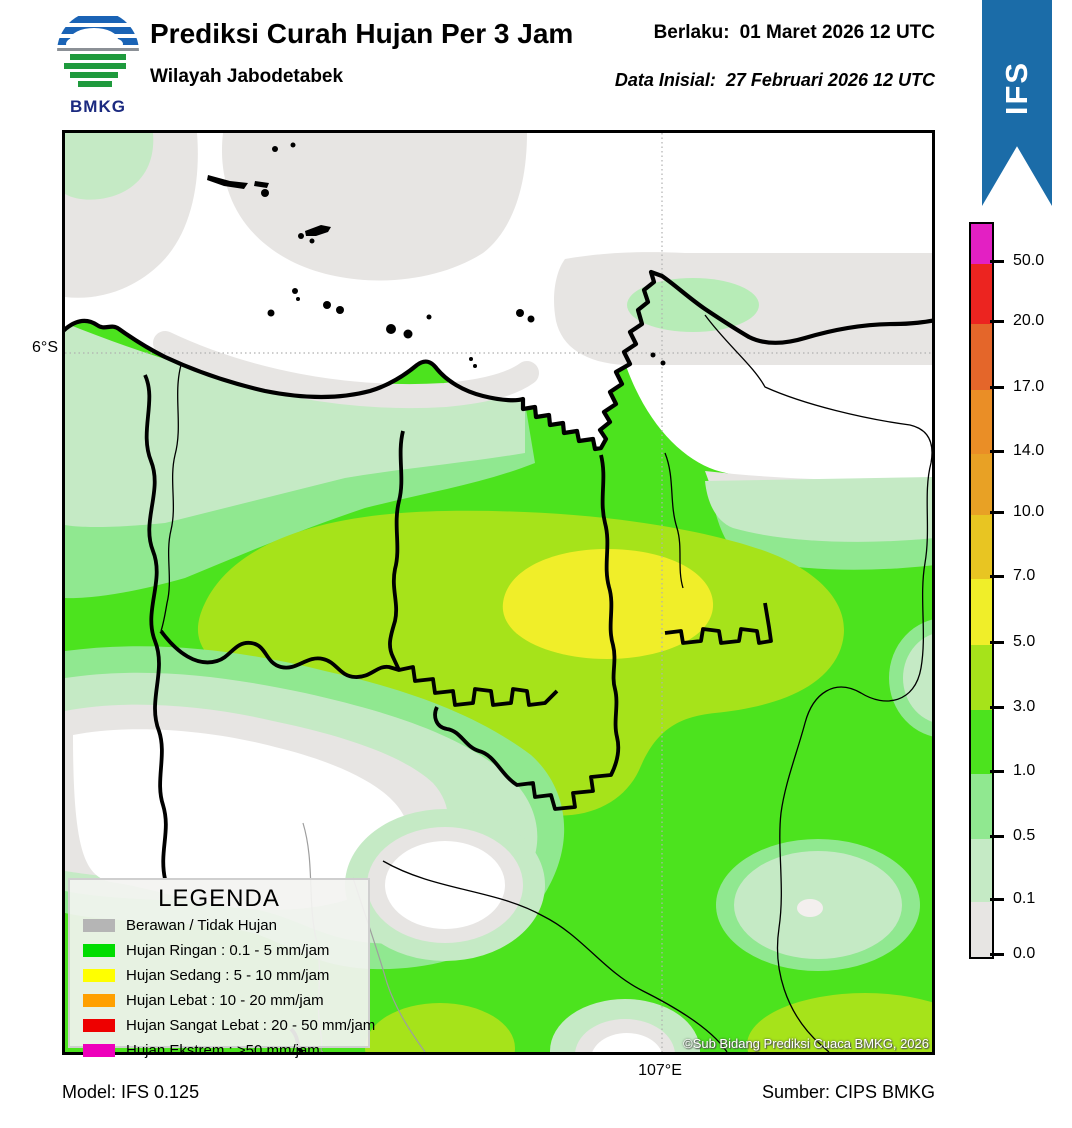 The width and height of the screenshot is (1072, 1128). Describe the element at coordinates (818, 509) in the screenshot. I see `rain-contour-east-trace` at that location.